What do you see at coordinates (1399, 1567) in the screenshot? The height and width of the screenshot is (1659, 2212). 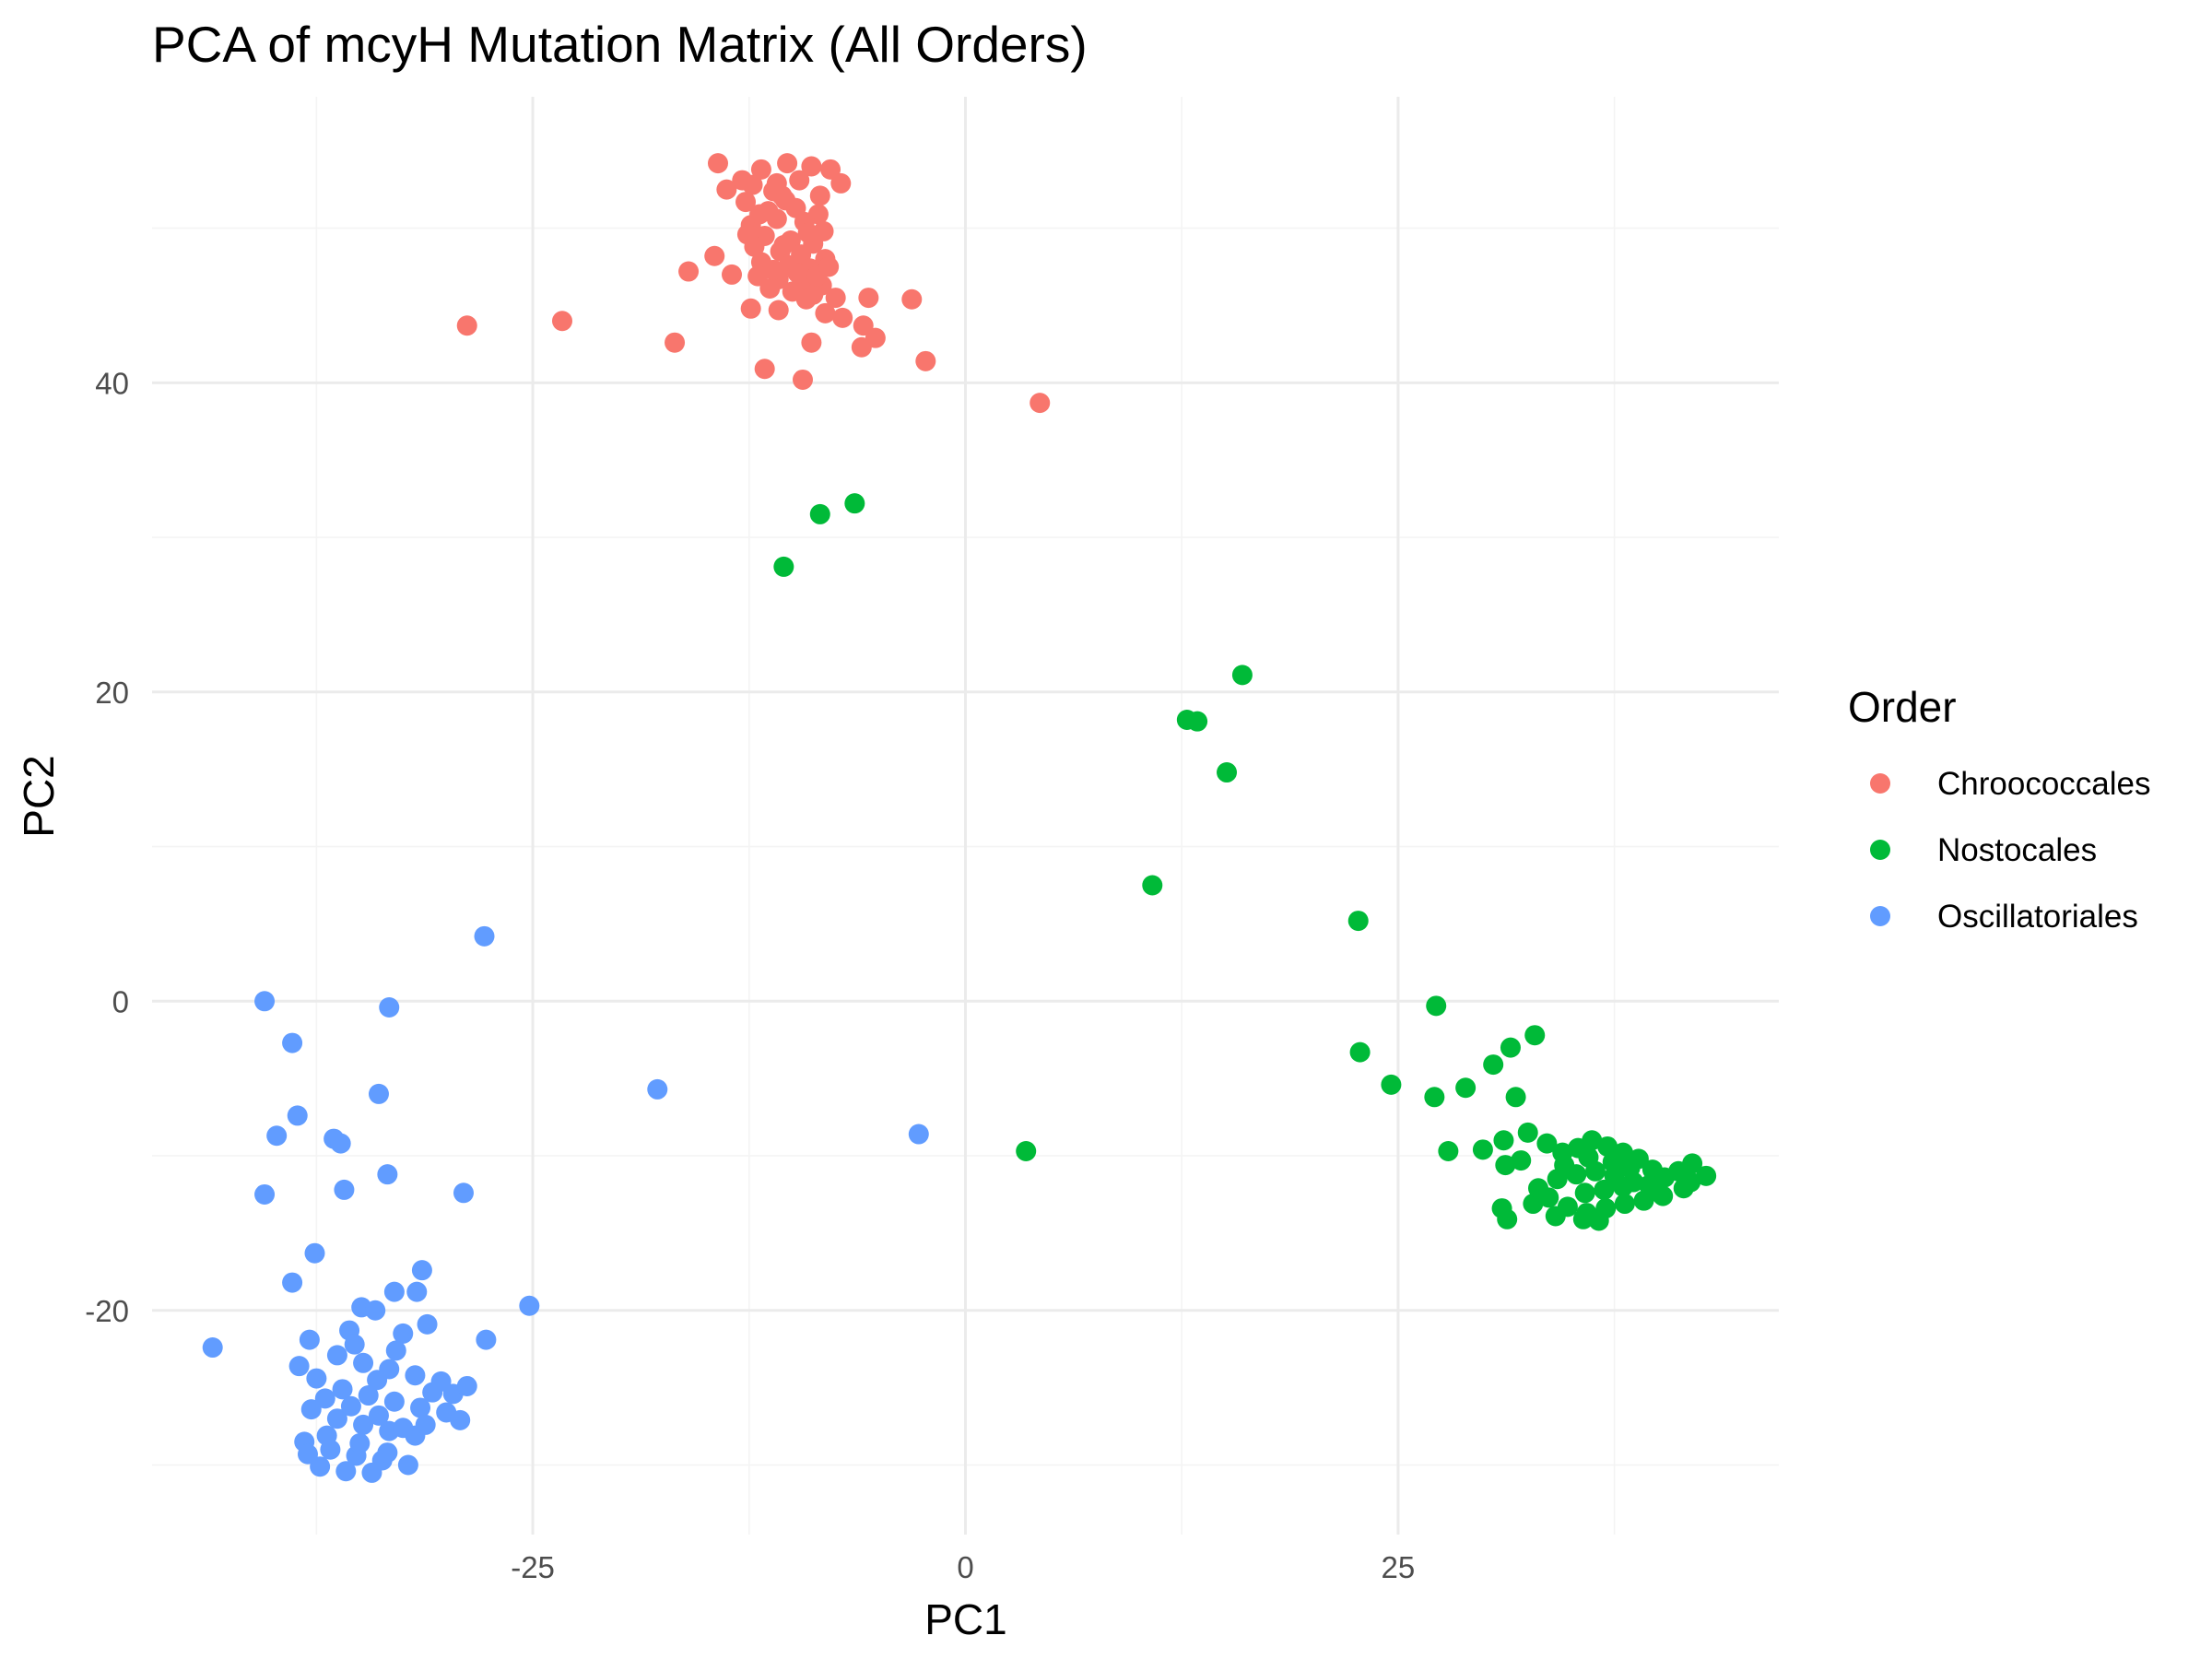 I see `x-tick-label: 25` at bounding box center [1399, 1567].